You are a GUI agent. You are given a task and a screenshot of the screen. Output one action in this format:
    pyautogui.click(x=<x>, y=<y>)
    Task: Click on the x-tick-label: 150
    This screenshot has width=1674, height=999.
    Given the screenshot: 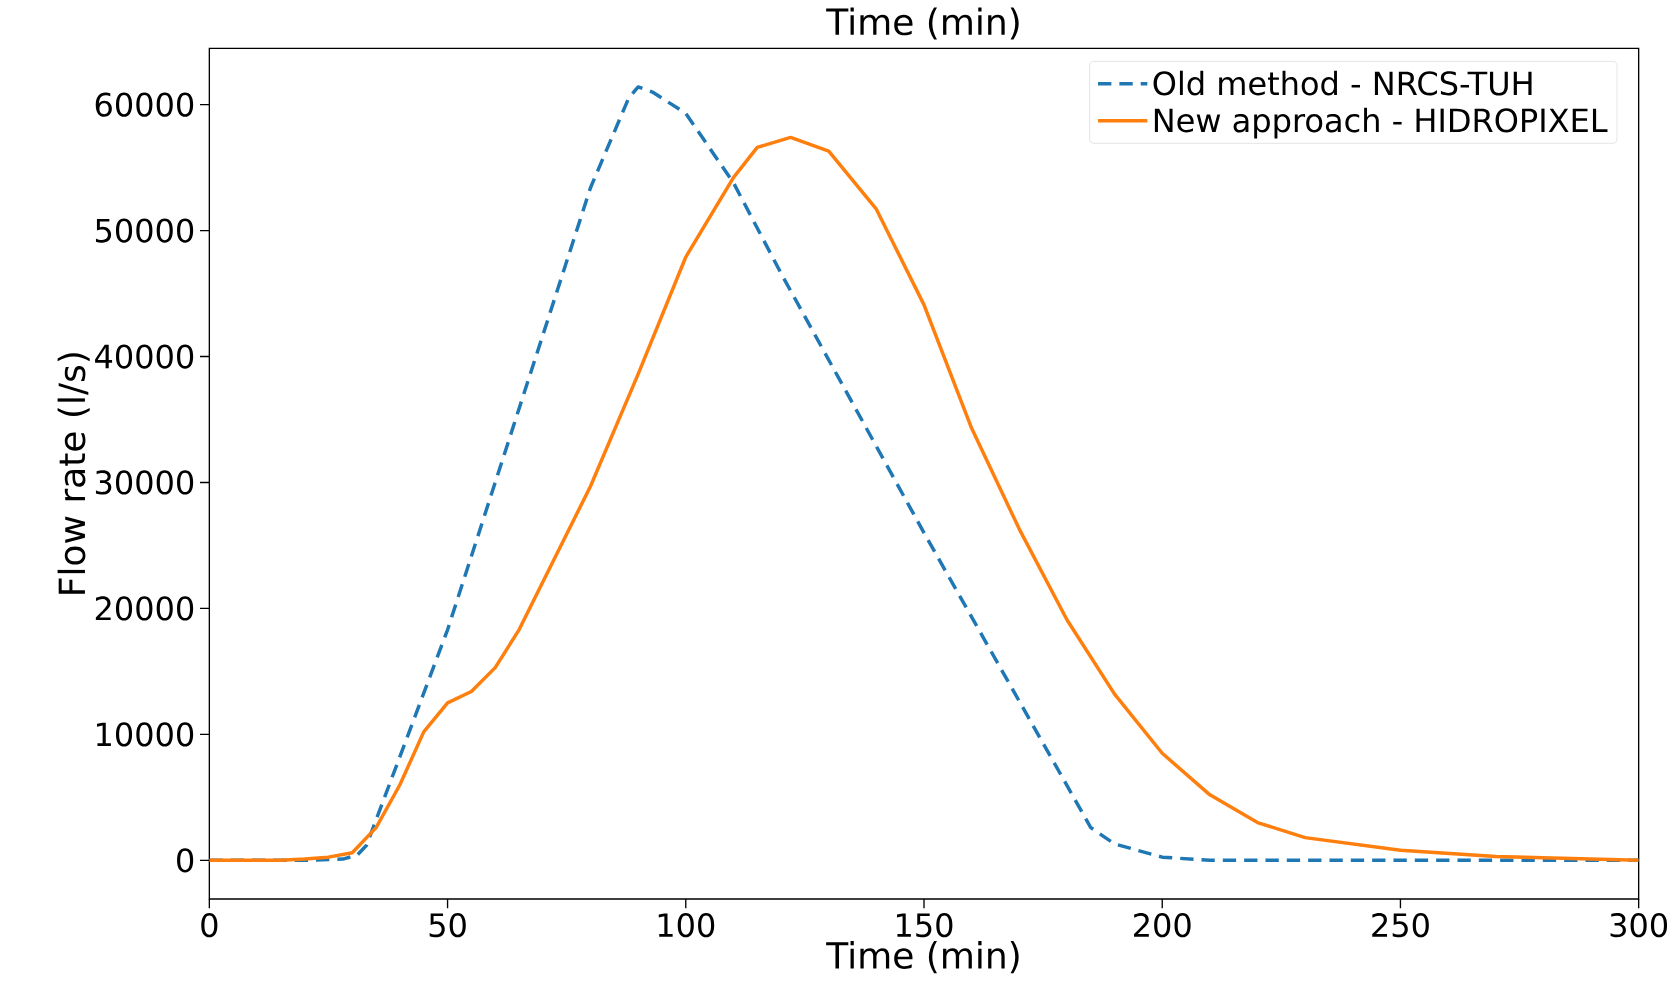 What is the action you would take?
    pyautogui.click(x=924, y=925)
    